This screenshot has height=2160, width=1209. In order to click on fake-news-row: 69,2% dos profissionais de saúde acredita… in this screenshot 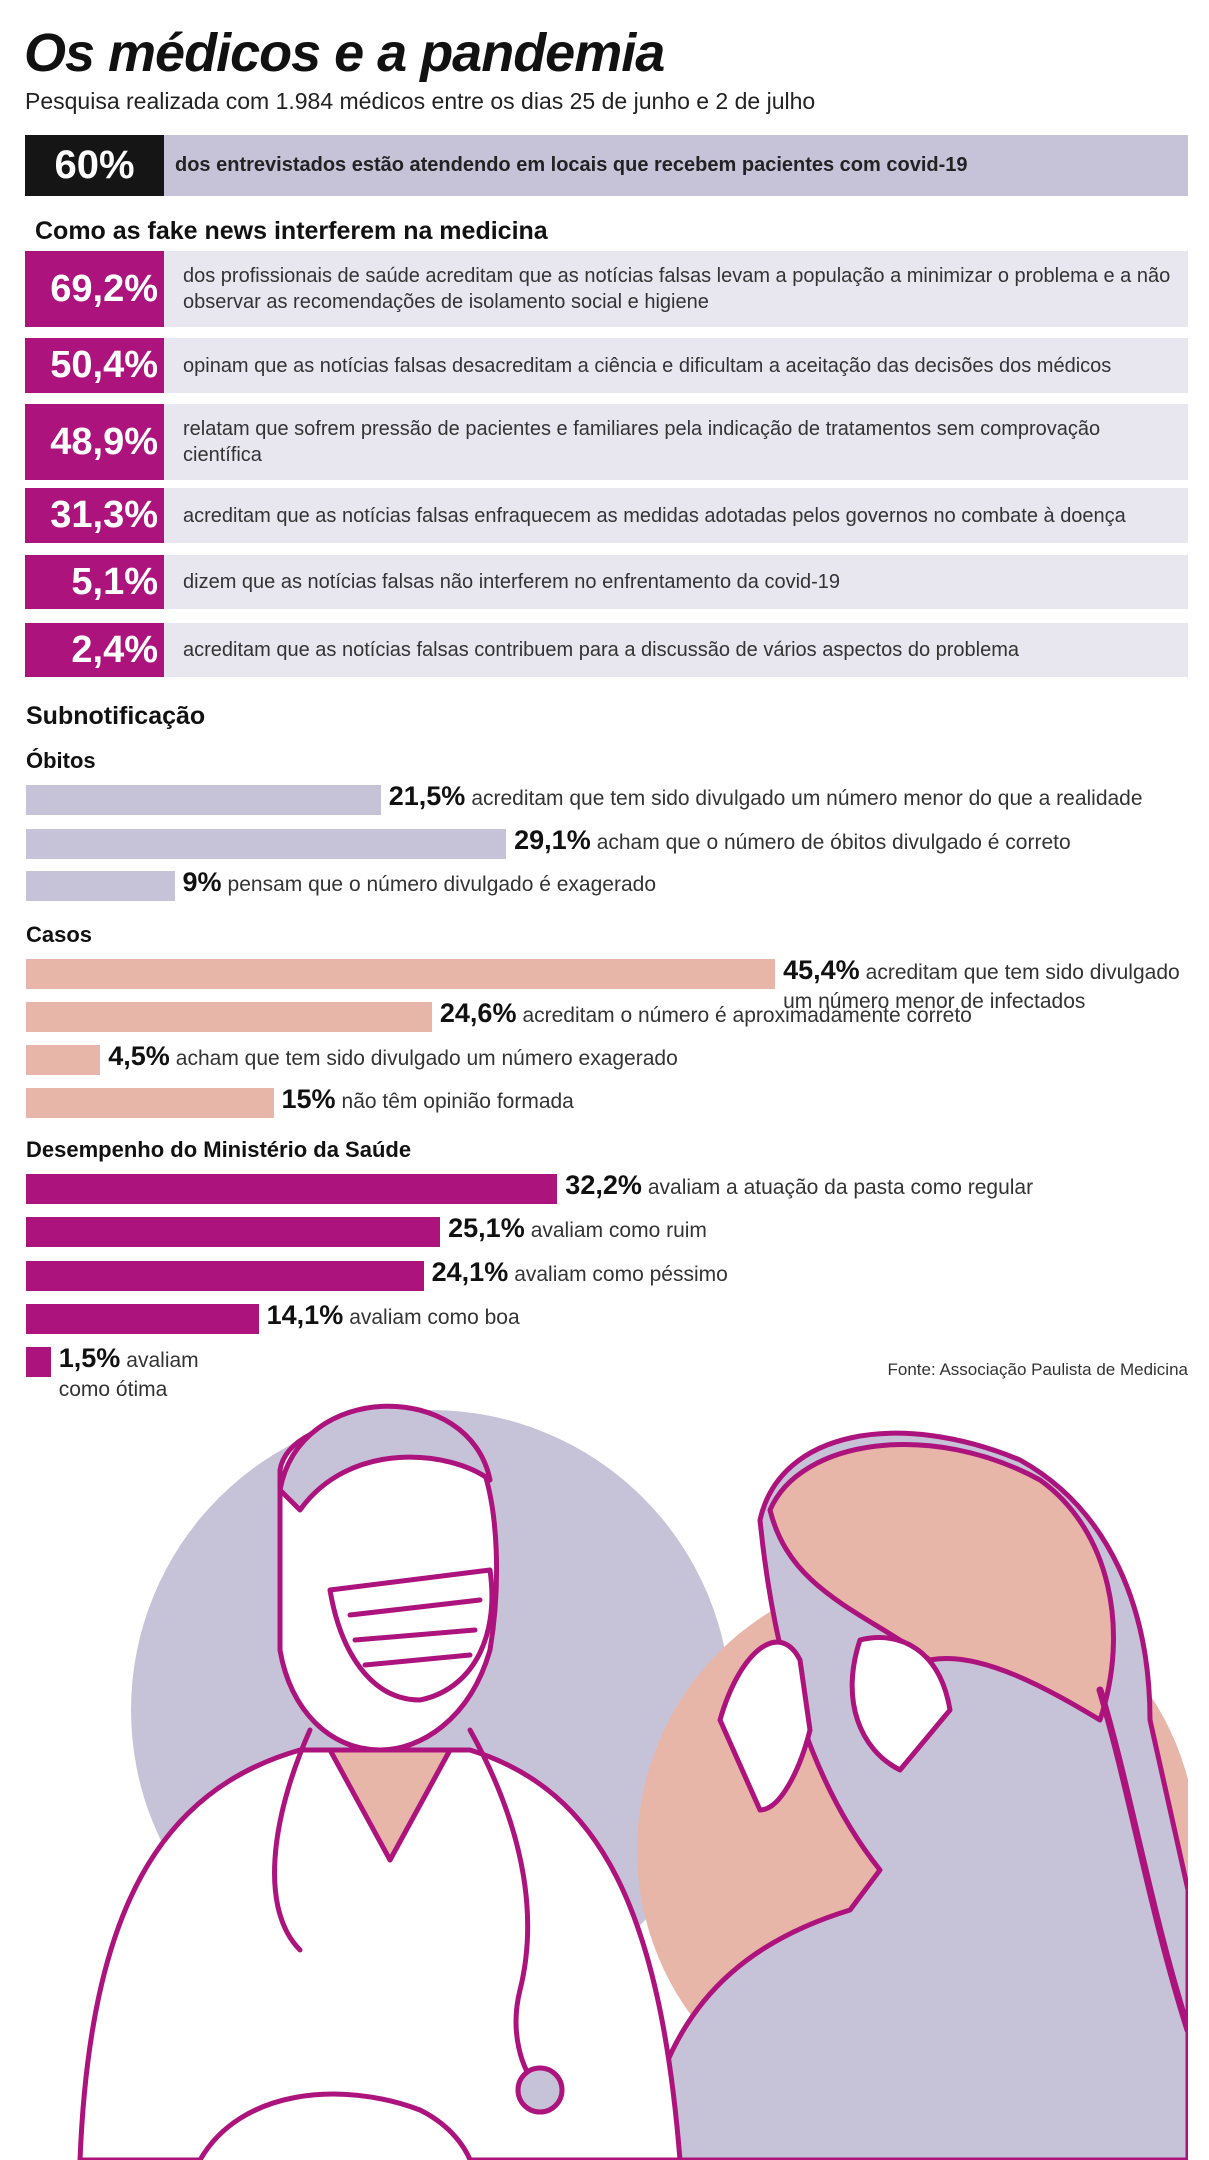, I will do `click(606, 289)`.